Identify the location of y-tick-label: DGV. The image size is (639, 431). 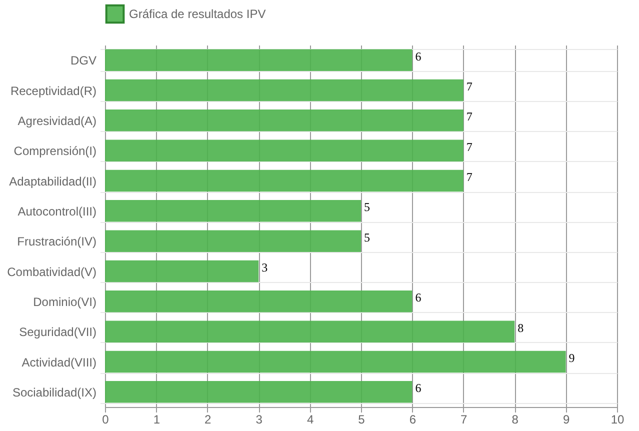
(83, 61).